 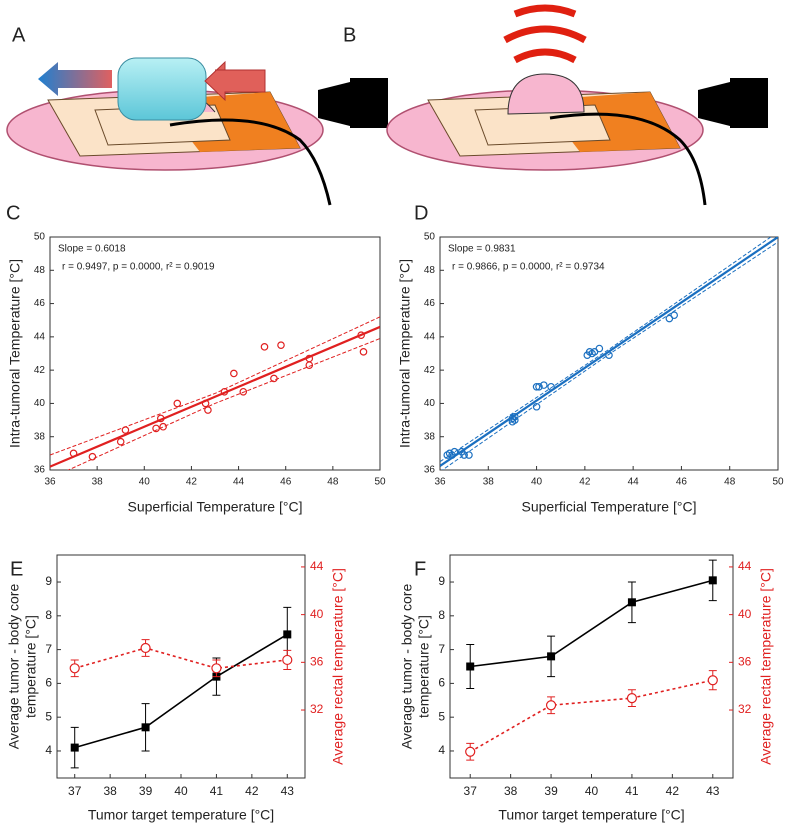 What do you see at coordinates (138, 267) in the screenshot?
I see `annotation: r = 0.9497, p = 0.0000, r² = 0.9019` at bounding box center [138, 267].